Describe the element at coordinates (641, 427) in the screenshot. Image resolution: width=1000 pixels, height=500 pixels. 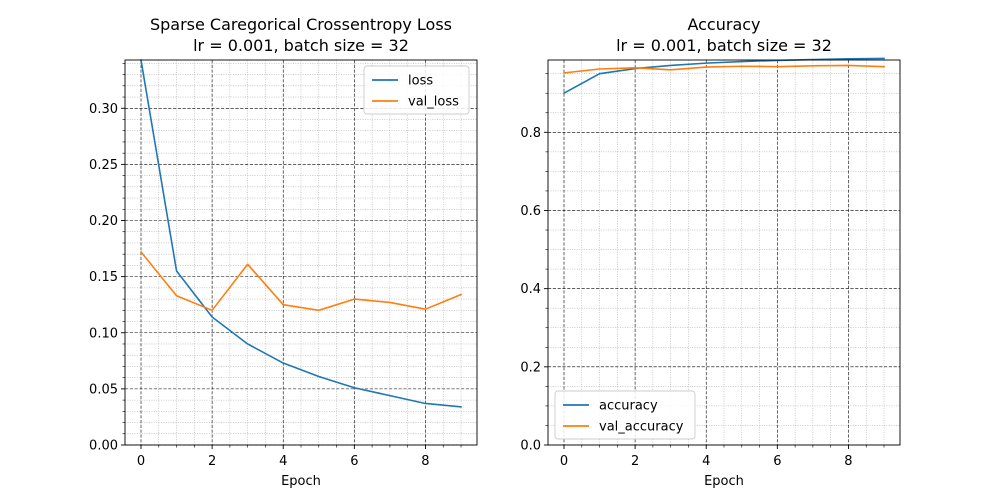
I see `legend-label-val-accuracy: val_accuracy` at that location.